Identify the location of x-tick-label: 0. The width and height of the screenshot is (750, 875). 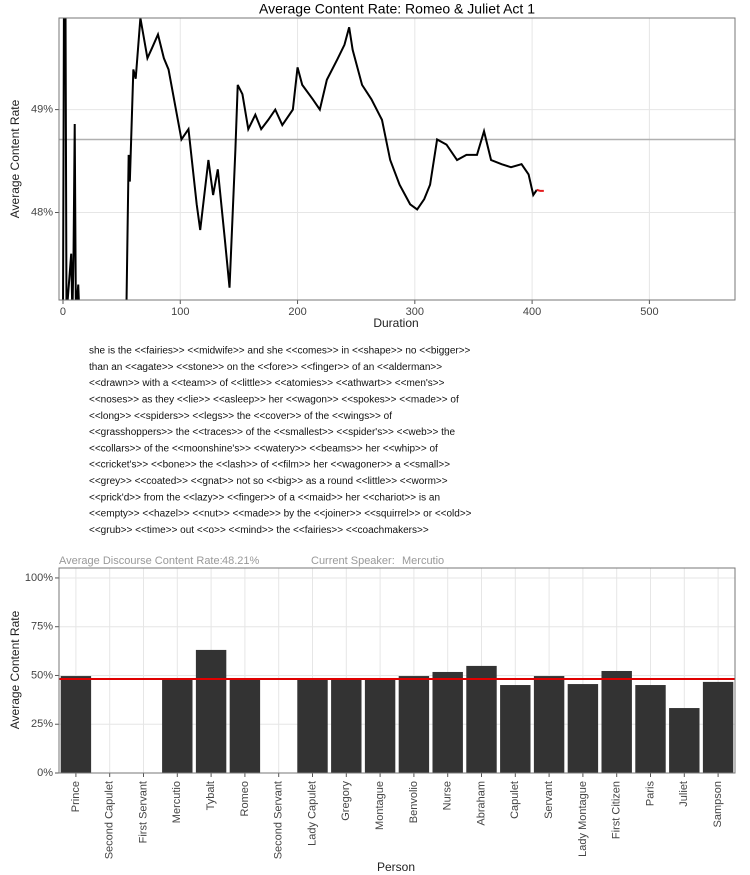
(63, 312).